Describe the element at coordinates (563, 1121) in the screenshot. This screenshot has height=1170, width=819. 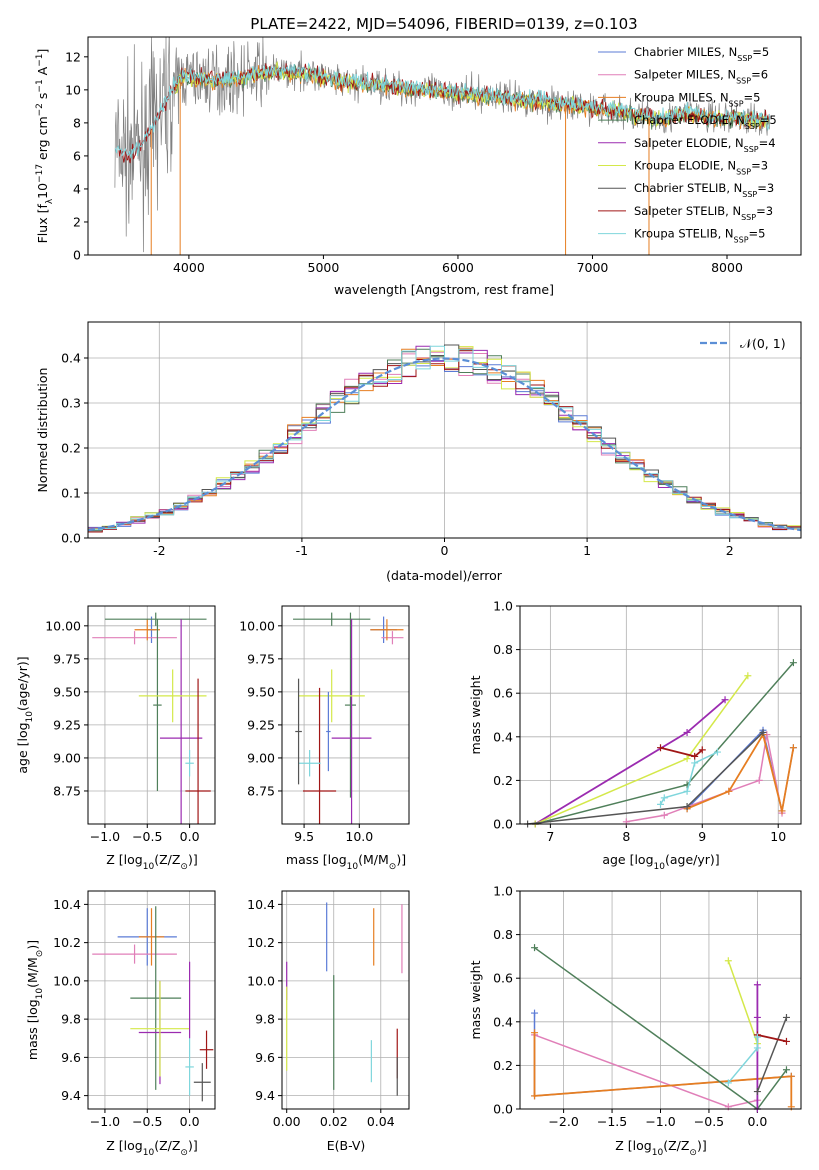
I see `x-tick-label: −2.0` at that location.